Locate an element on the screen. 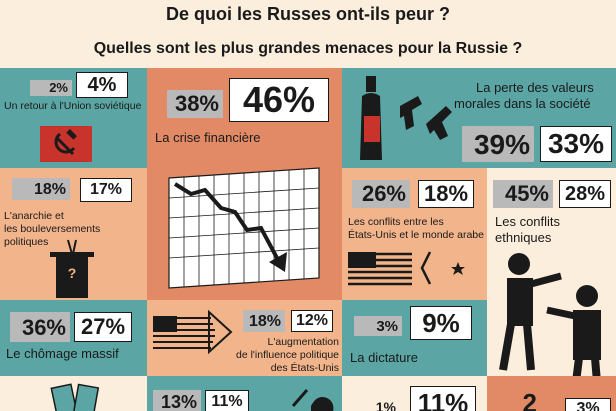 The height and width of the screenshot is (411, 616). urss-new-pct: 4% is located at coordinates (102, 85).